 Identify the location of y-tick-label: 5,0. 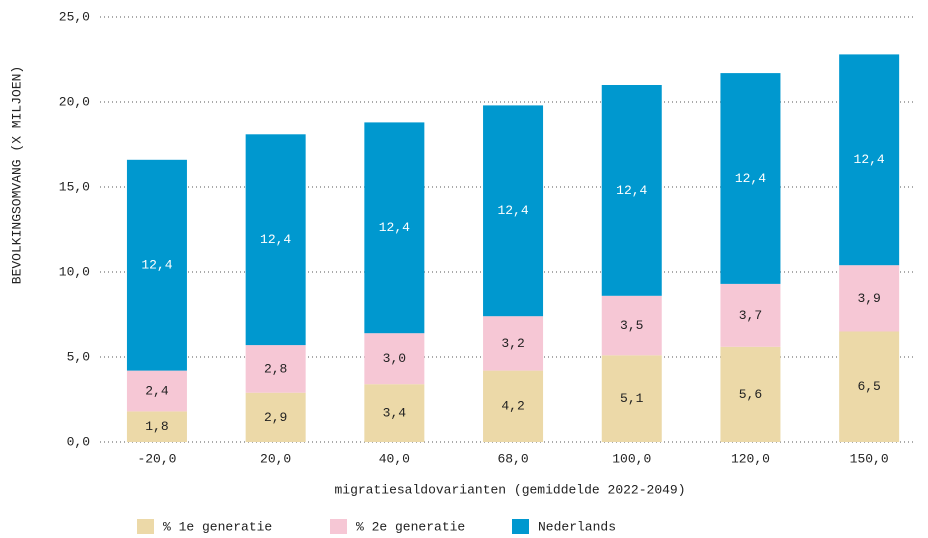
(78, 356).